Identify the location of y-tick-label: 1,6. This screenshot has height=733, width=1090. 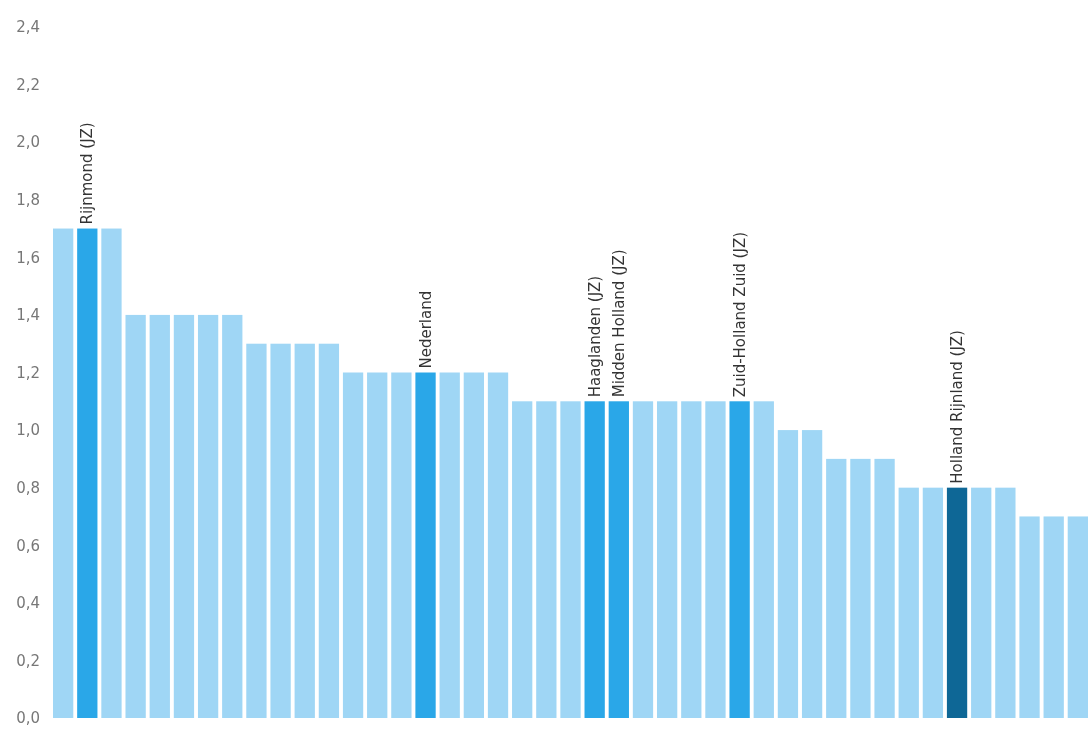
(28, 257).